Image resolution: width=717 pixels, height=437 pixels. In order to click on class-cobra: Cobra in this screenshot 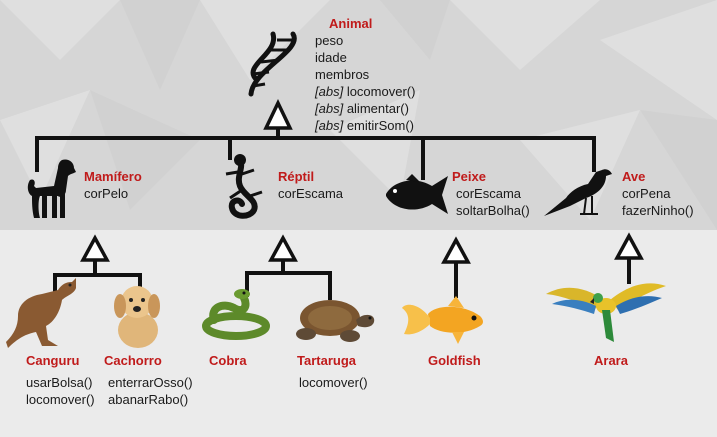, I will do `click(228, 361)`.